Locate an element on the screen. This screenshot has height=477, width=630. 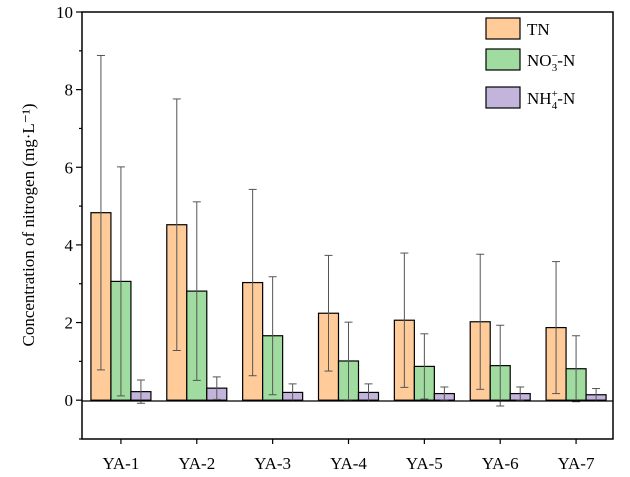
x-tick-label: YA-1 is located at coordinates (121, 463).